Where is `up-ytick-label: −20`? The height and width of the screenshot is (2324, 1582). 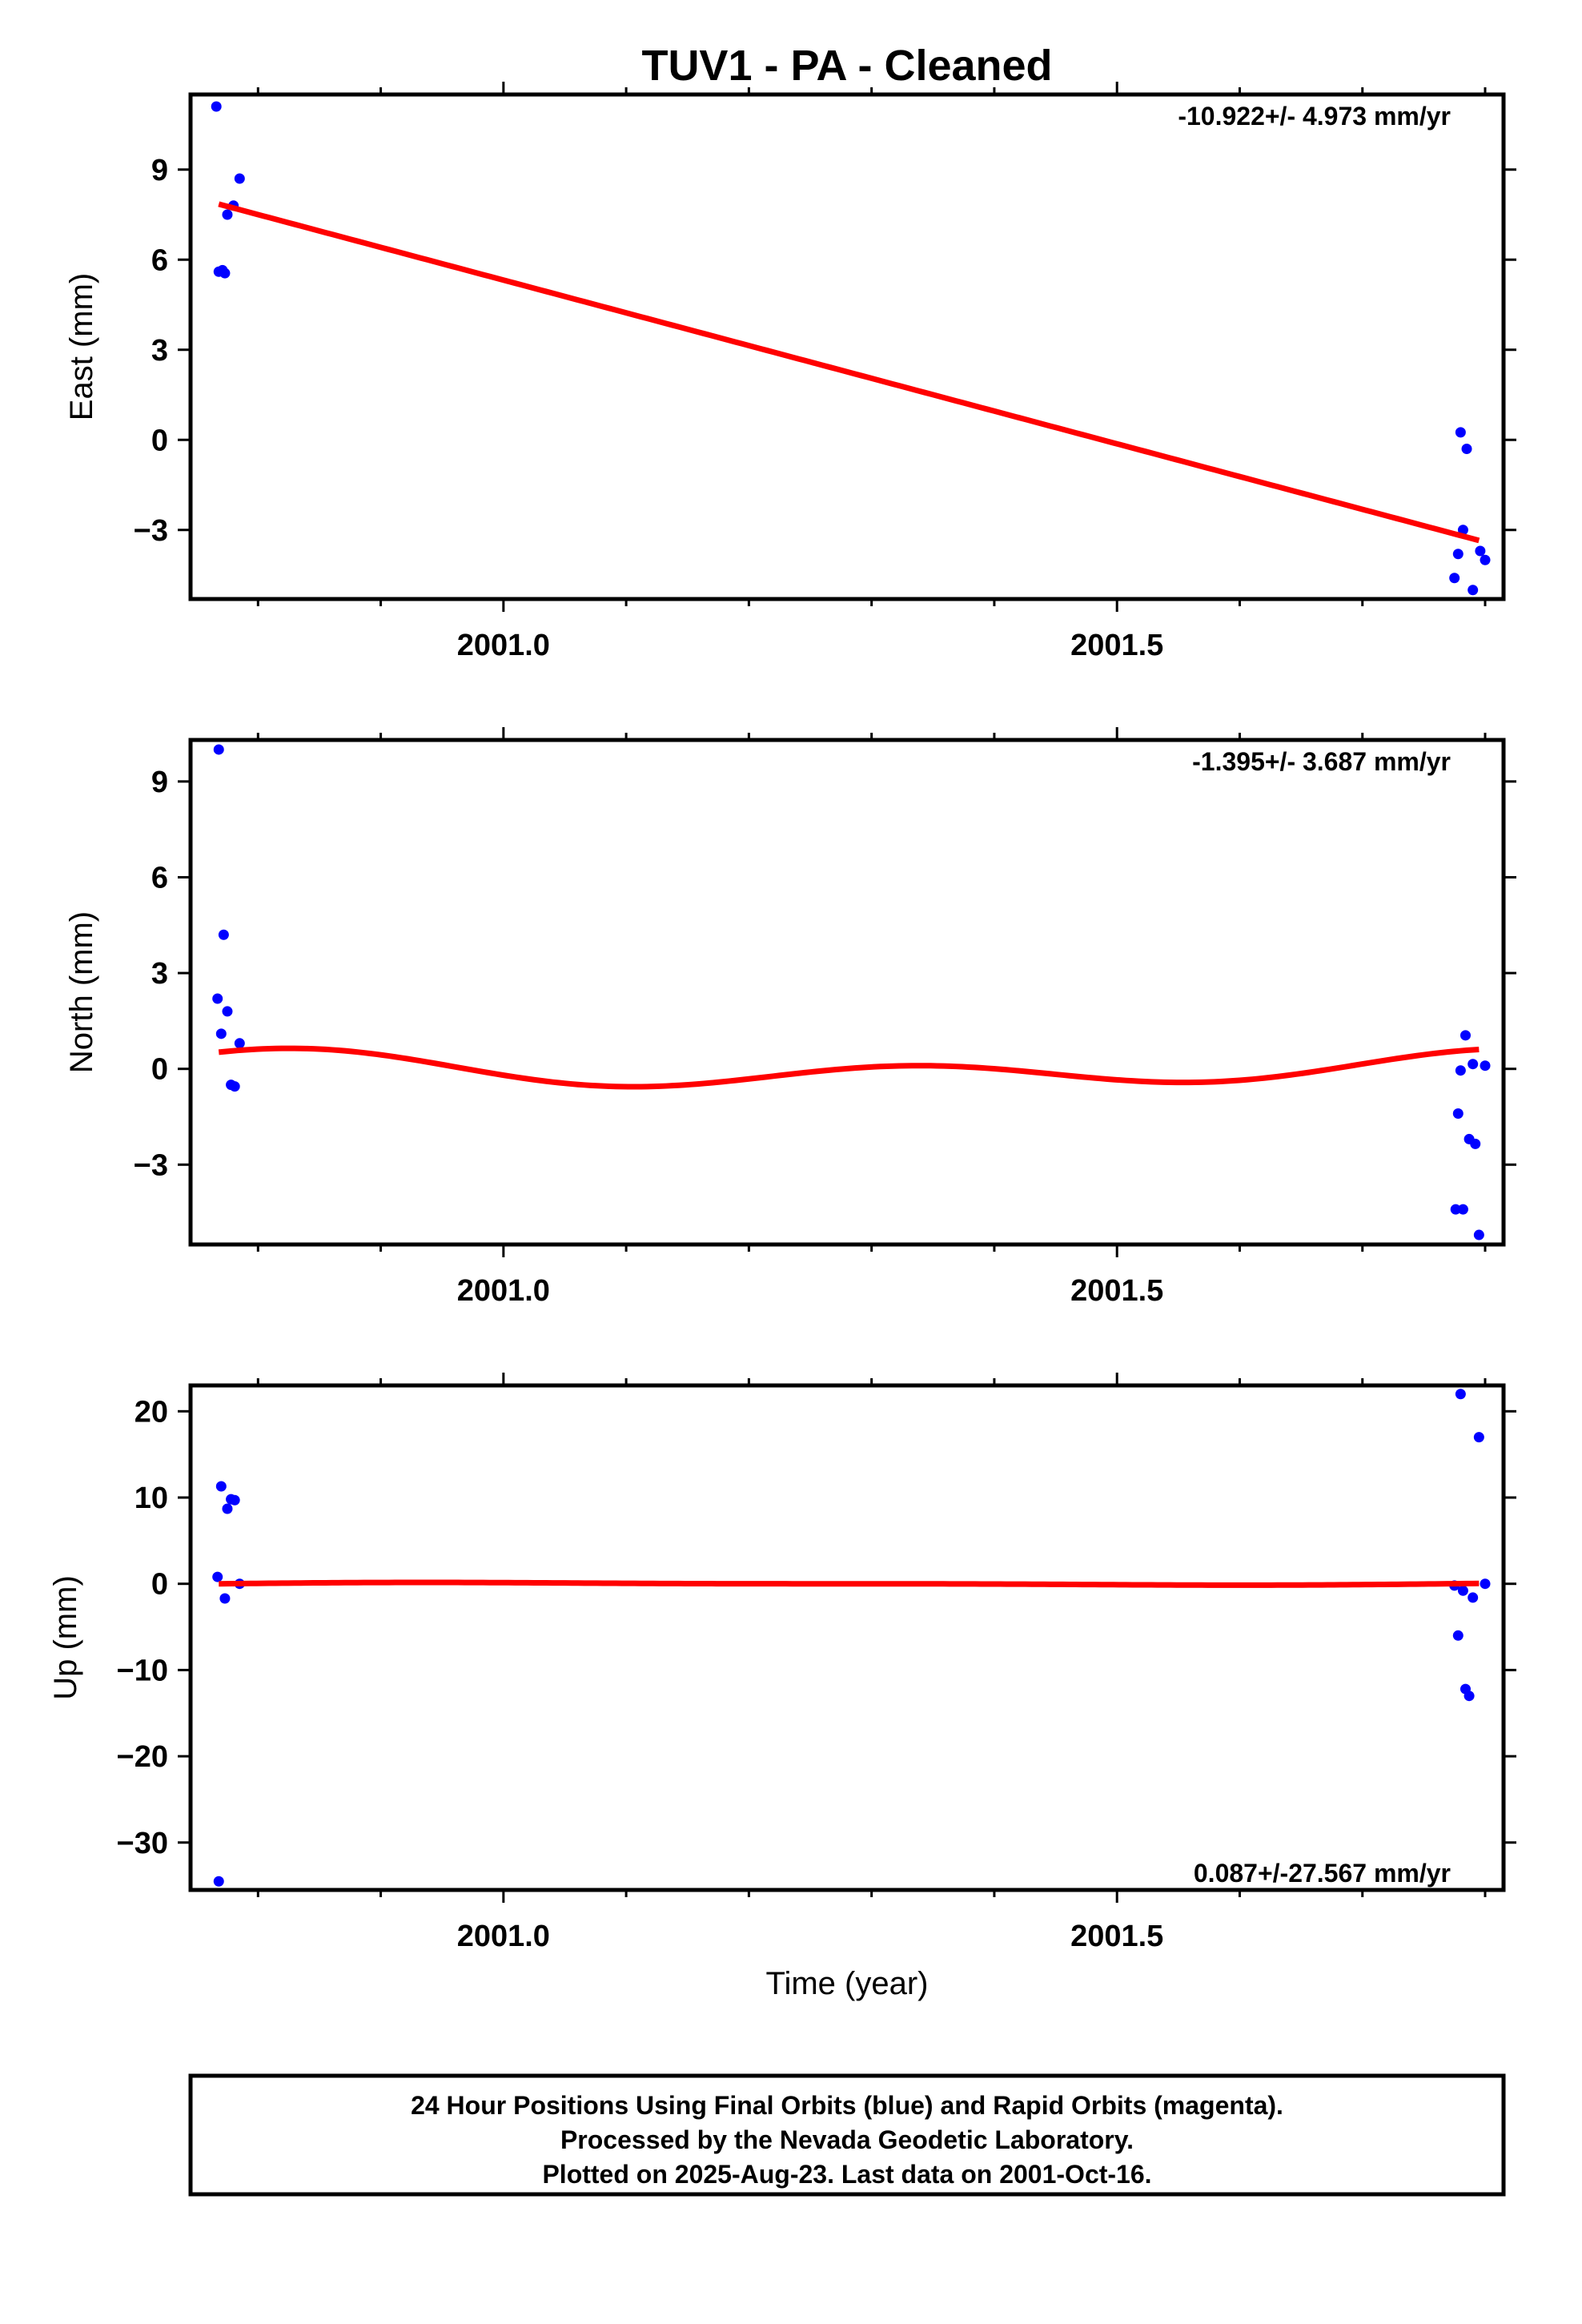
up-ytick-label: −20 is located at coordinates (142, 1757).